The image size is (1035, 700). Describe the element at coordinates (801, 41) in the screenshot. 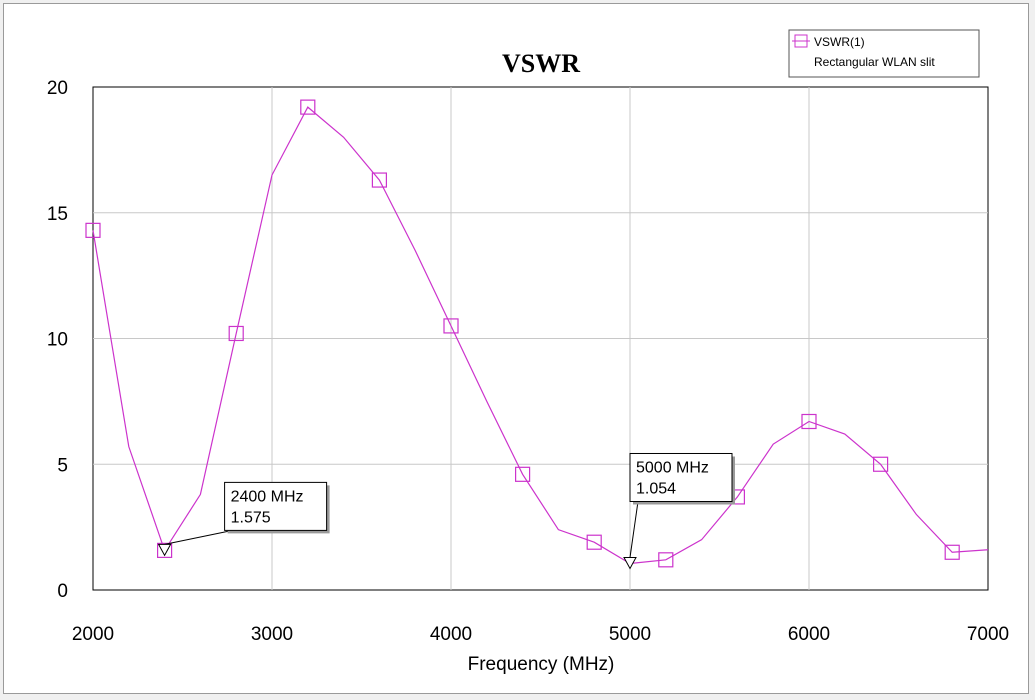

I see `legend-marker` at that location.